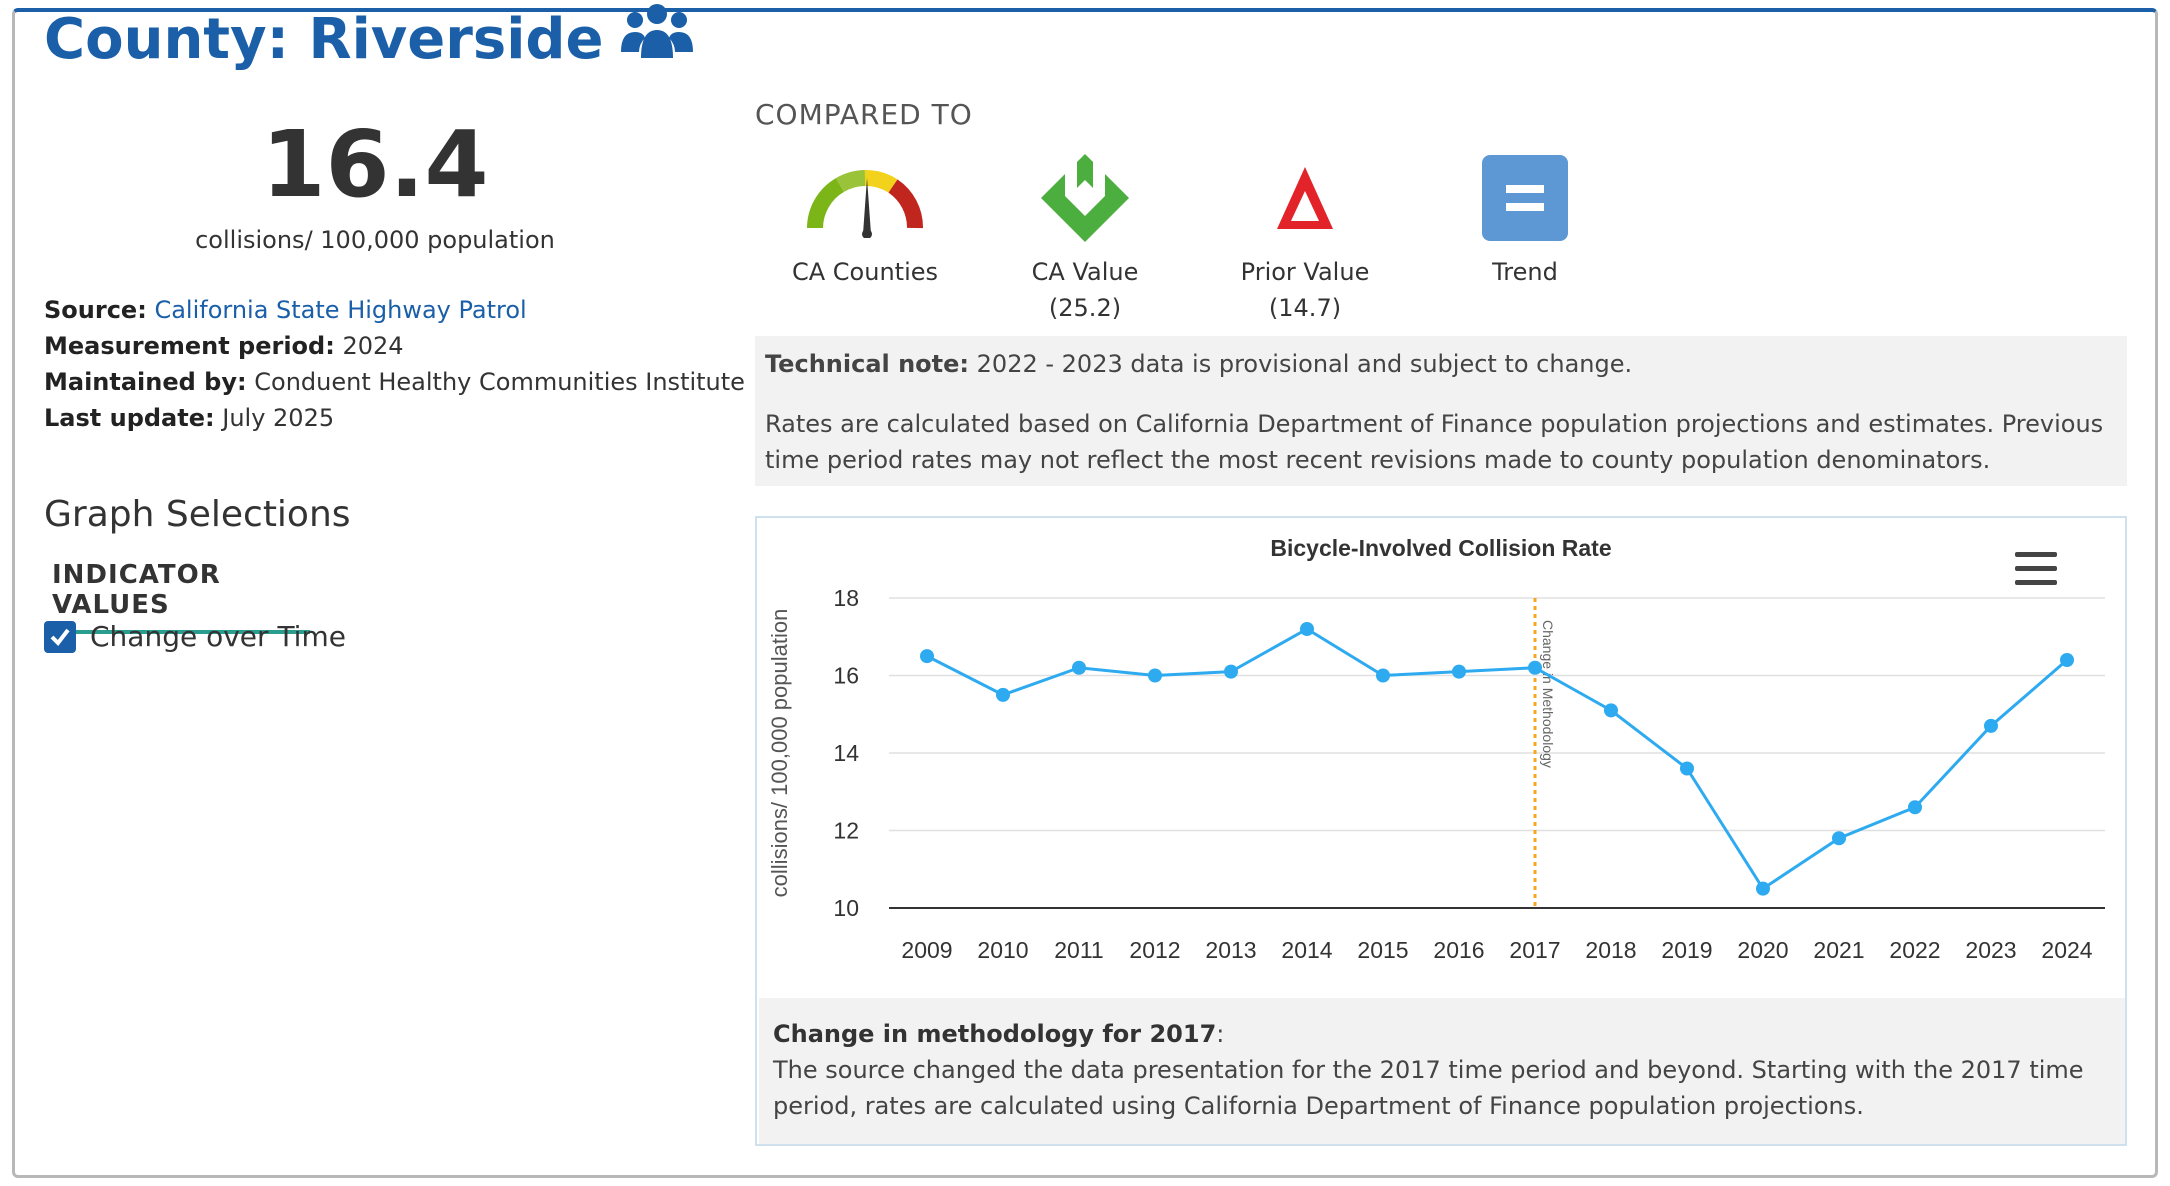  What do you see at coordinates (1154, 950) in the screenshot?
I see `x-tick-label: 2012` at bounding box center [1154, 950].